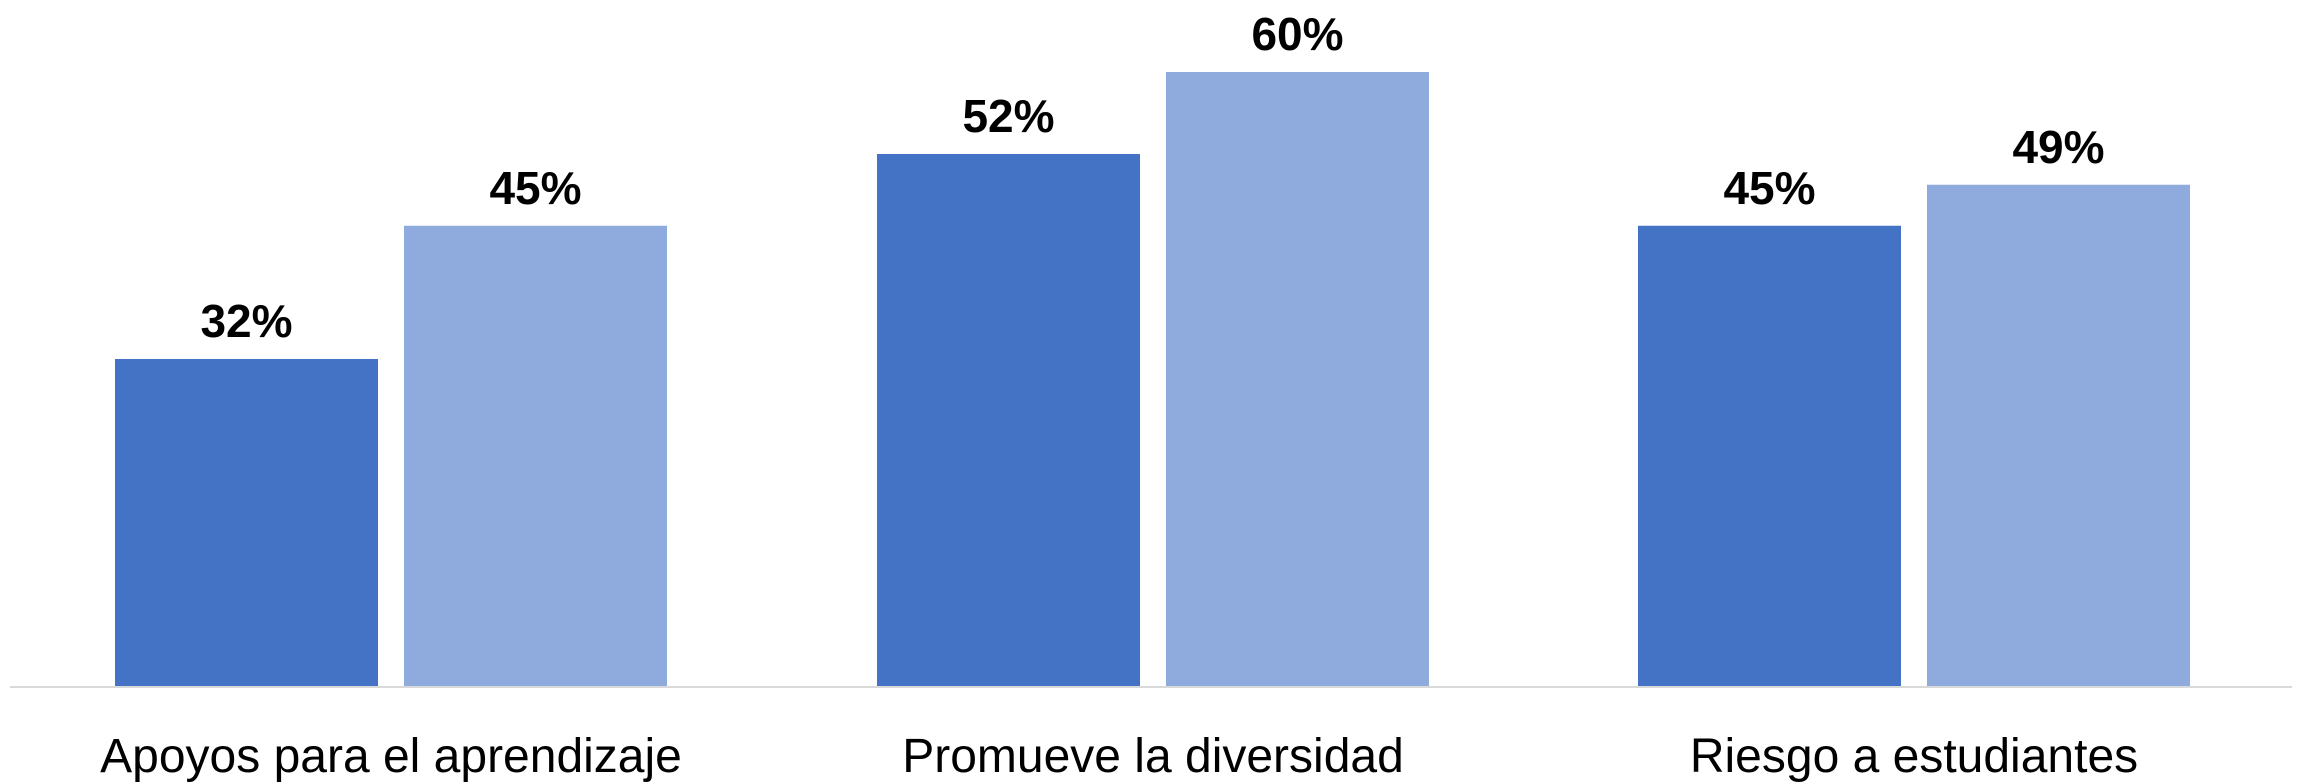 The width and height of the screenshot is (2300, 782). What do you see at coordinates (1008, 116) in the screenshot?
I see `data-label-series-1-category-2: 52%` at bounding box center [1008, 116].